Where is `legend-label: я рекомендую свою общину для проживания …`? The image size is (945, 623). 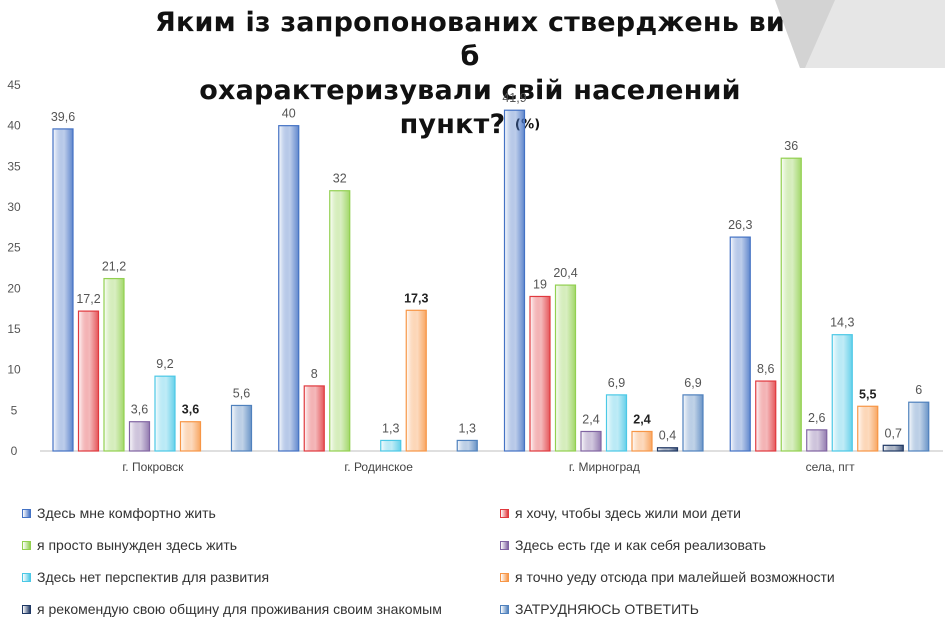 legend-label: я рекомендую свою общину для проживания … is located at coordinates (239, 609).